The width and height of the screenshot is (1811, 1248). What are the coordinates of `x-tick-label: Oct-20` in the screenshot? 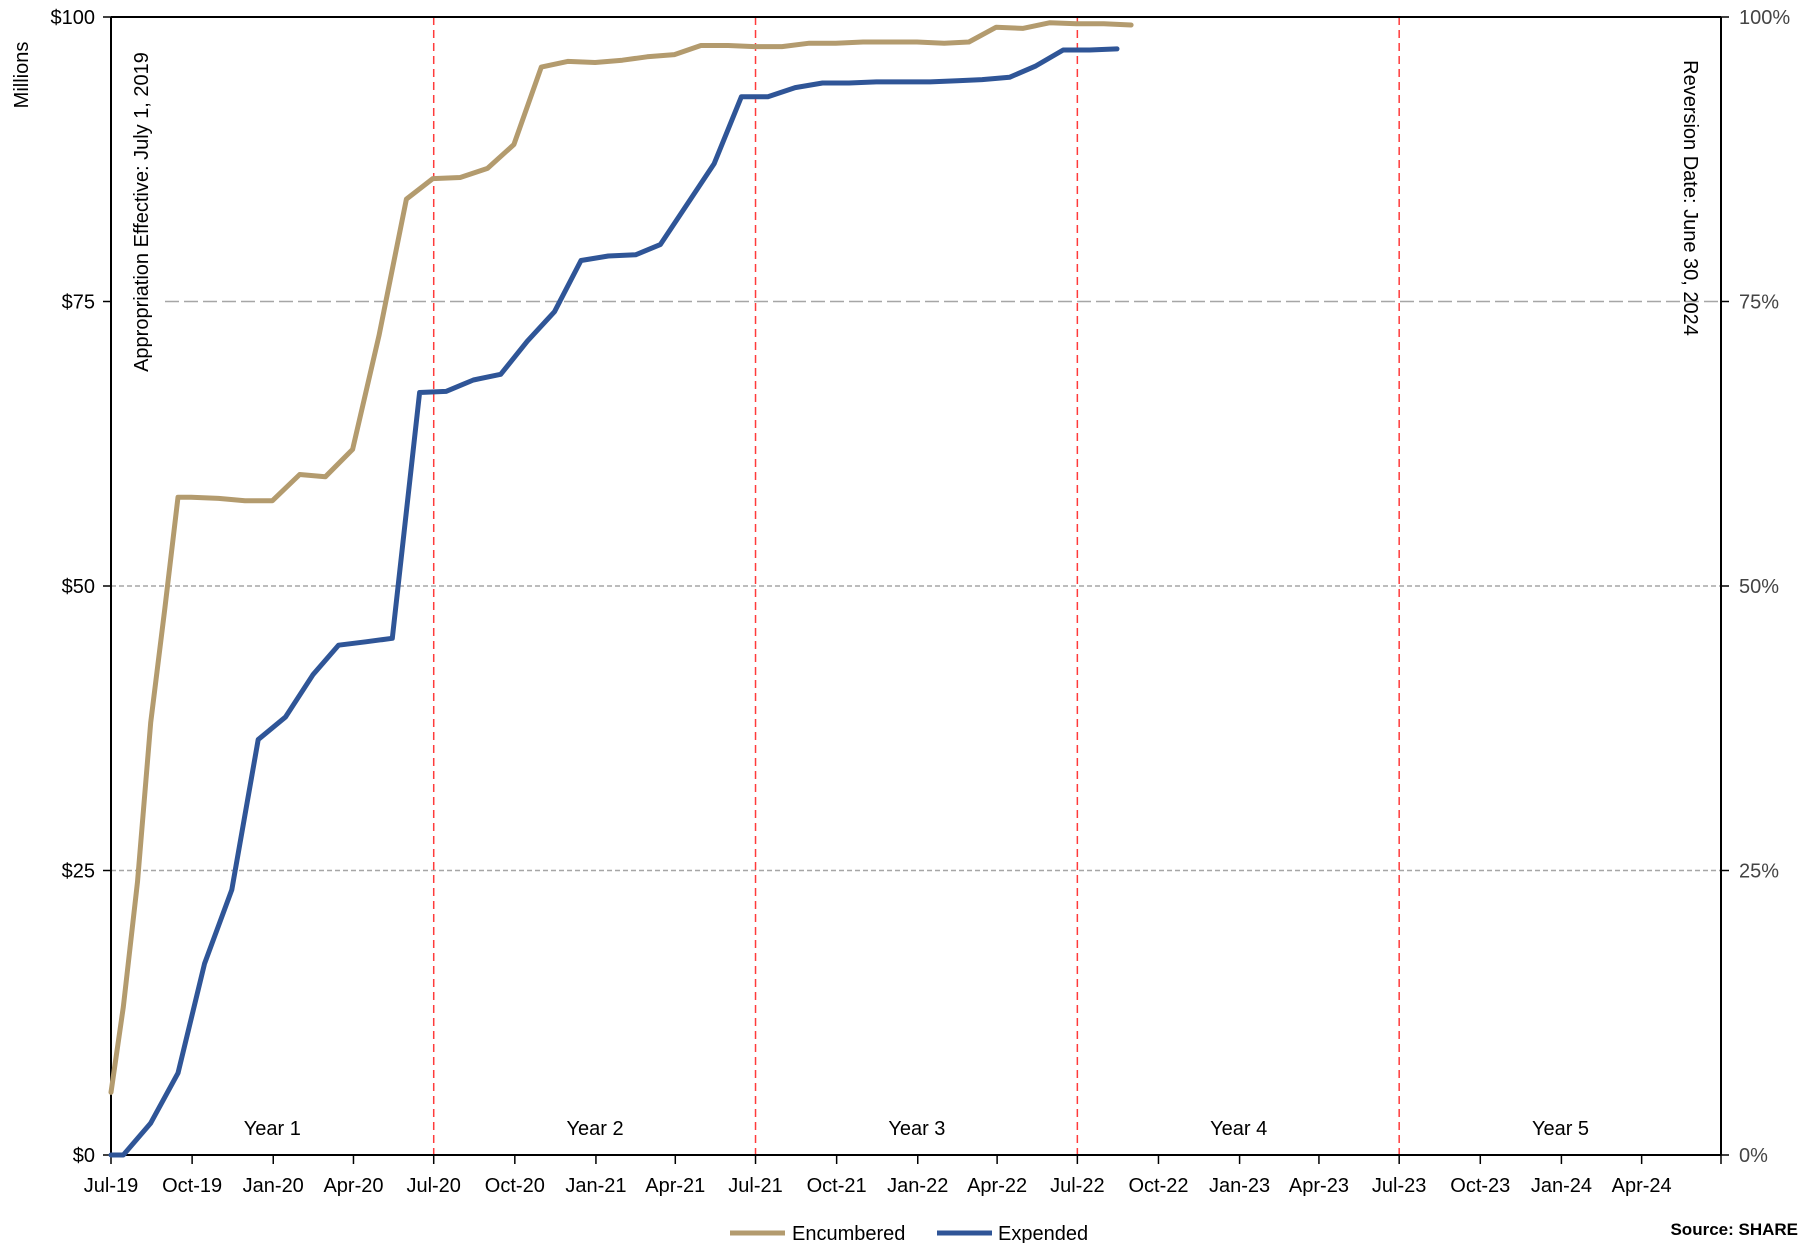 It's located at (515, 1186).